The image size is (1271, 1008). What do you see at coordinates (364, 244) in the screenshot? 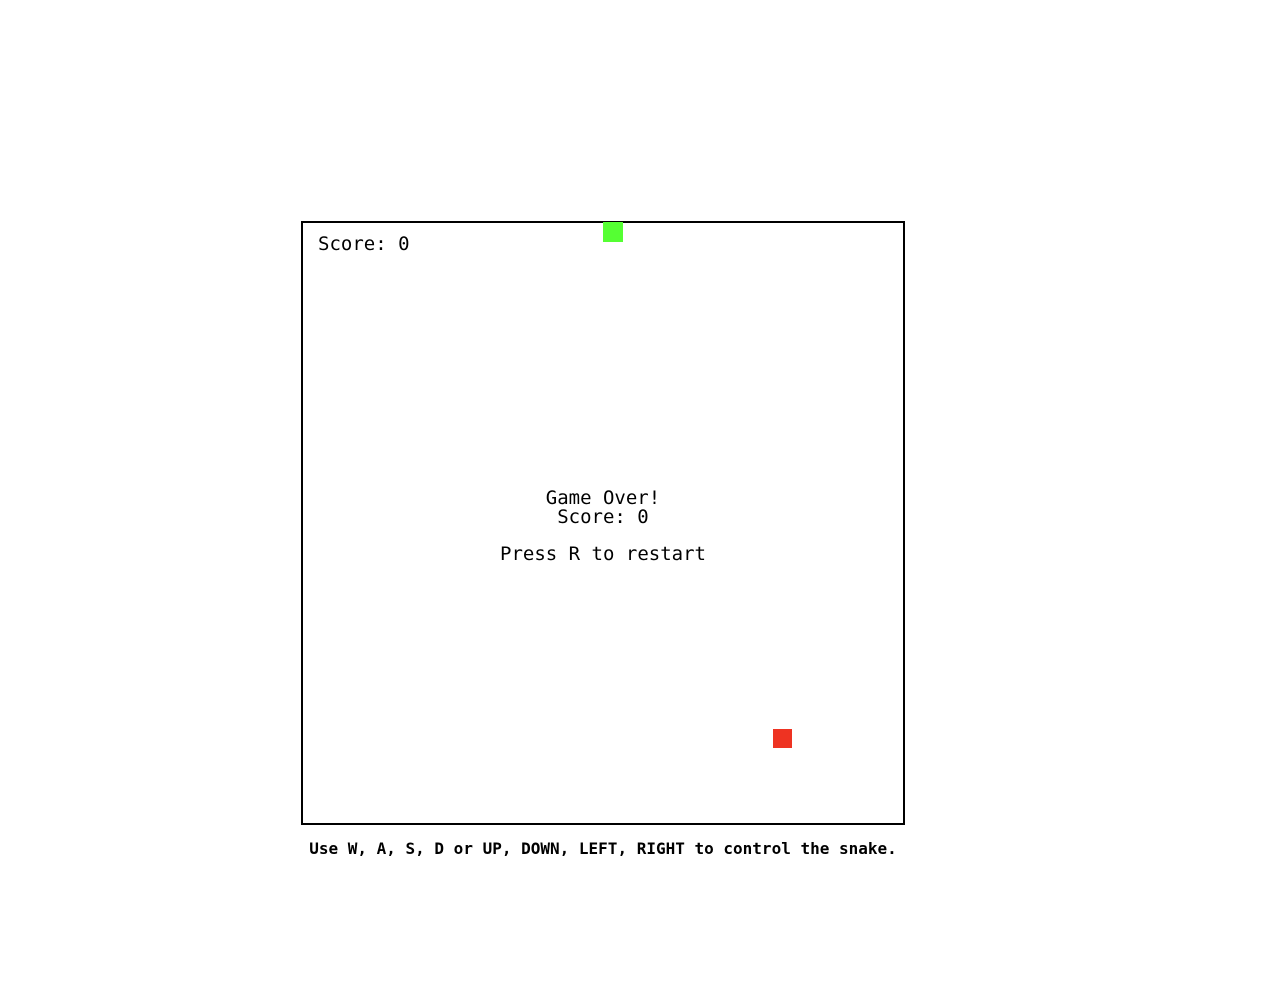
I see `score-display: Score: 0` at bounding box center [364, 244].